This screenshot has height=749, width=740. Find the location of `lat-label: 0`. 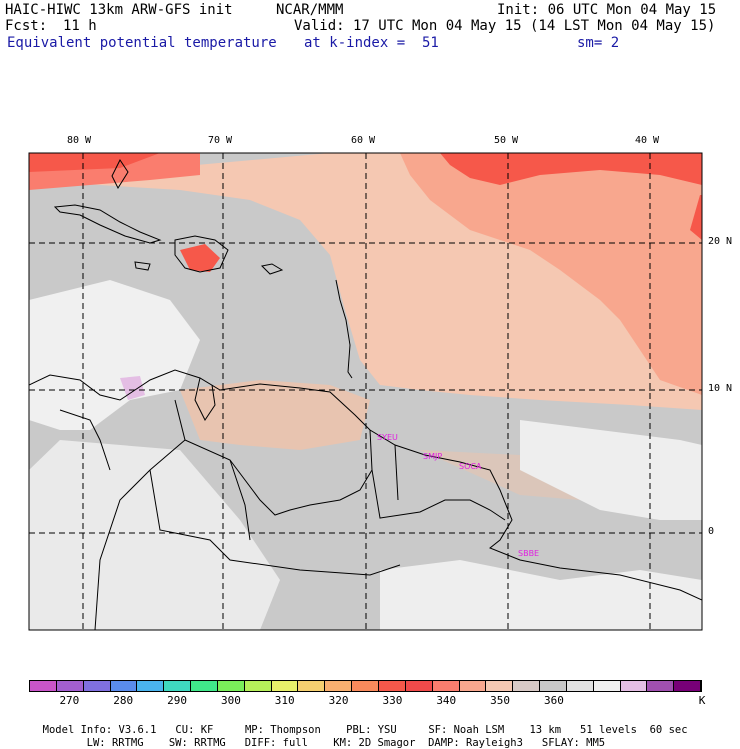

lat-label: 0 is located at coordinates (711, 531).